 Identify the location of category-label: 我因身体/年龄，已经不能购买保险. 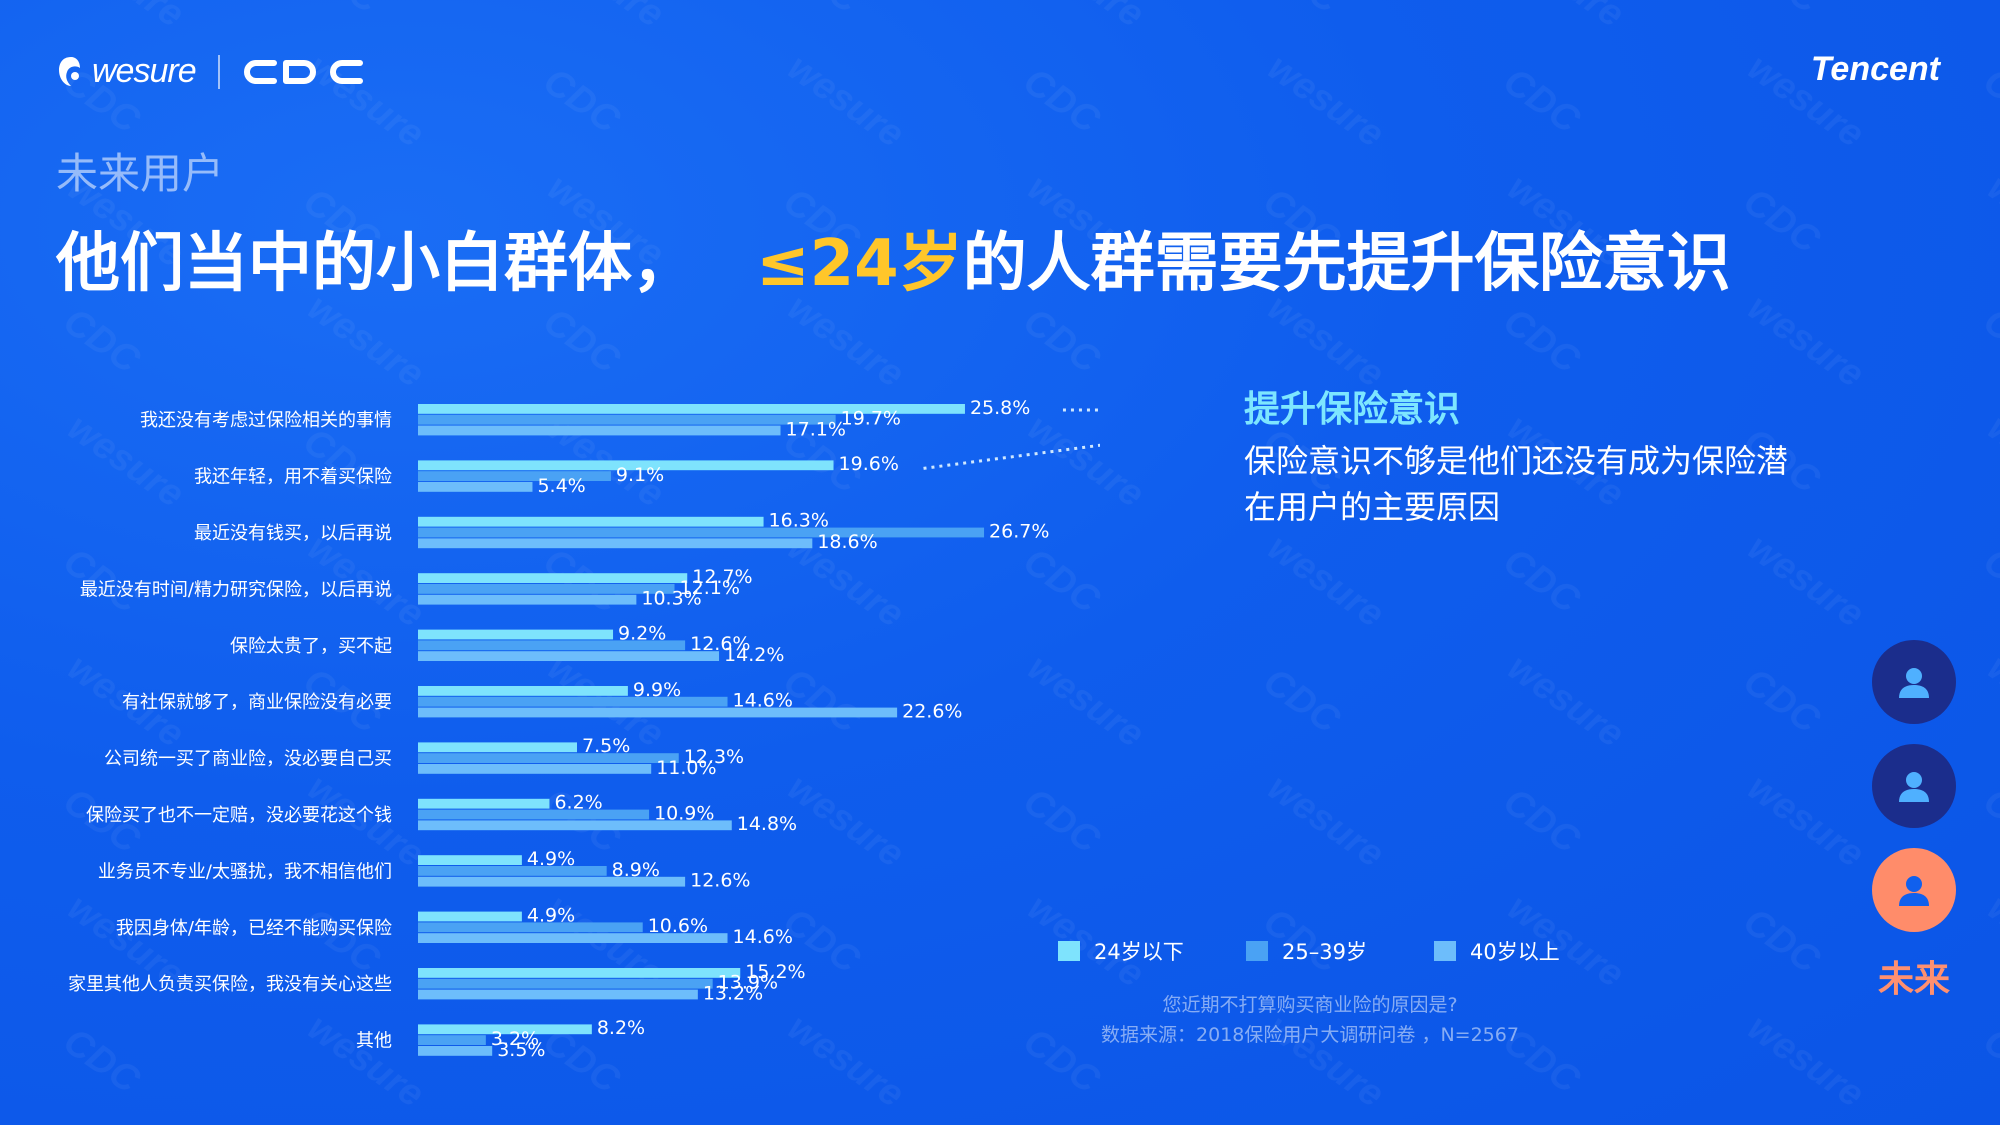
(254, 928).